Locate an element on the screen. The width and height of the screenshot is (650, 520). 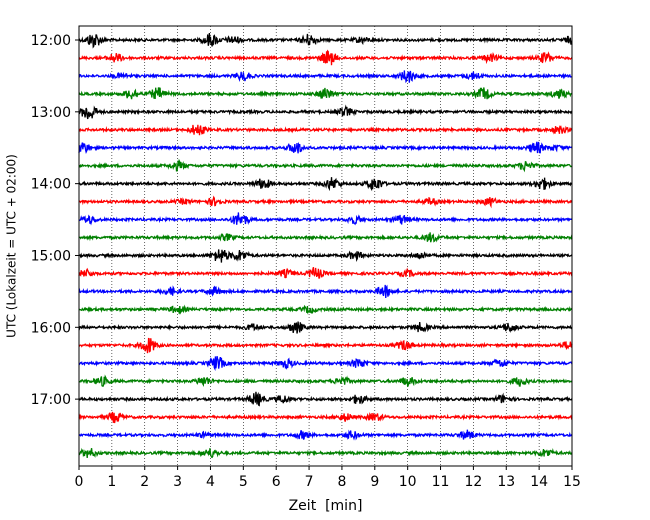
x-tick-label: 12 is located at coordinates (473, 482).